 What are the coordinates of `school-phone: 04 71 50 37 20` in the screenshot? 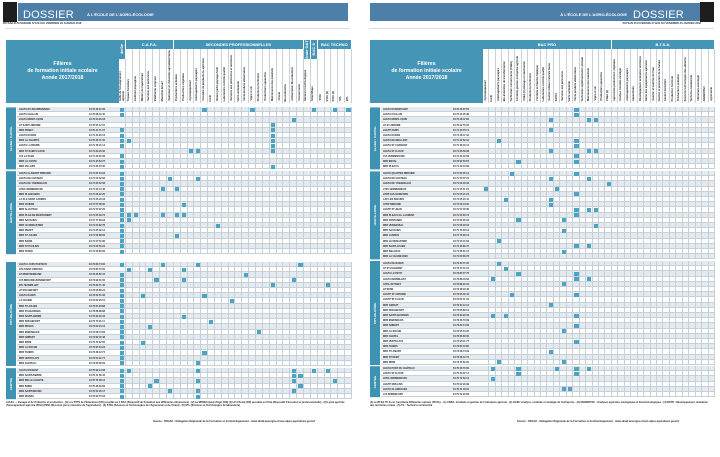 It's located at (97, 210).